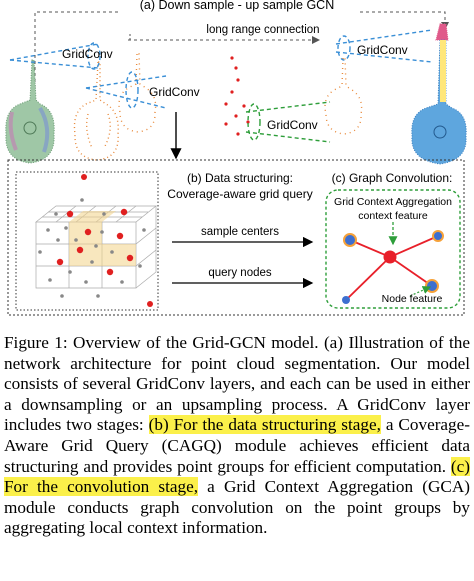  What do you see at coordinates (392, 178) in the screenshot?
I see `panel-c-title: (c) Graph Convolution:` at bounding box center [392, 178].